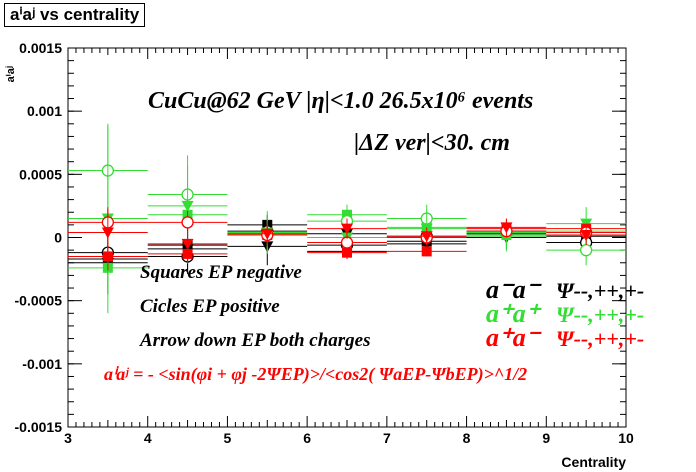 This screenshot has height=472, width=696. What do you see at coordinates (600, 290) in the screenshot?
I see `species-psi-minus-minus: Ψ--,++,+-` at bounding box center [600, 290].